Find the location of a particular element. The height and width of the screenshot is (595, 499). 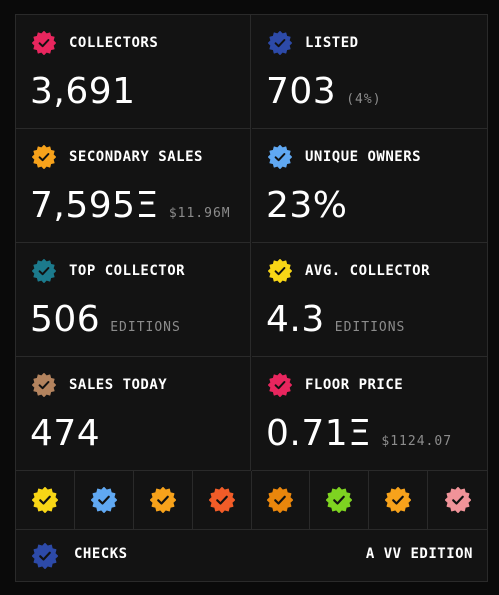

stat-label: UNIQUE OWNERS is located at coordinates (363, 157).